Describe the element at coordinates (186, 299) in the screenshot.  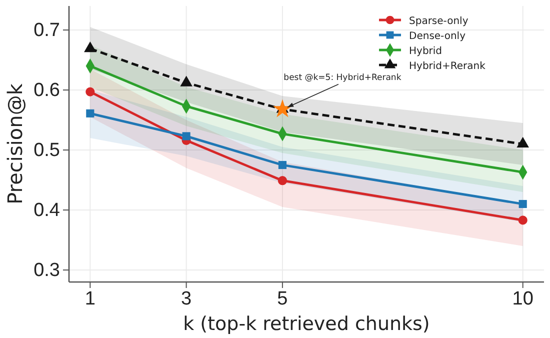
I see `x-tick-label: 3` at that location.